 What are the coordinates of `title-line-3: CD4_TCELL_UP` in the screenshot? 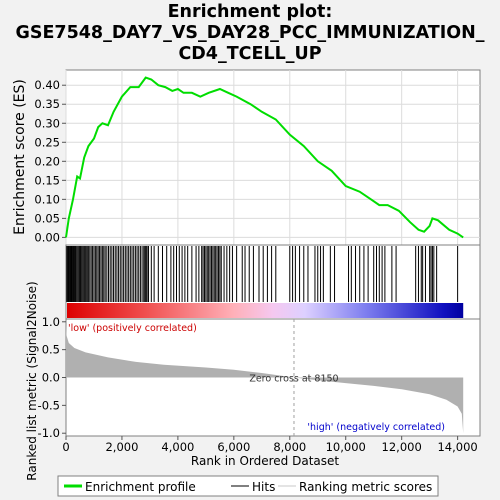 It's located at (250, 54).